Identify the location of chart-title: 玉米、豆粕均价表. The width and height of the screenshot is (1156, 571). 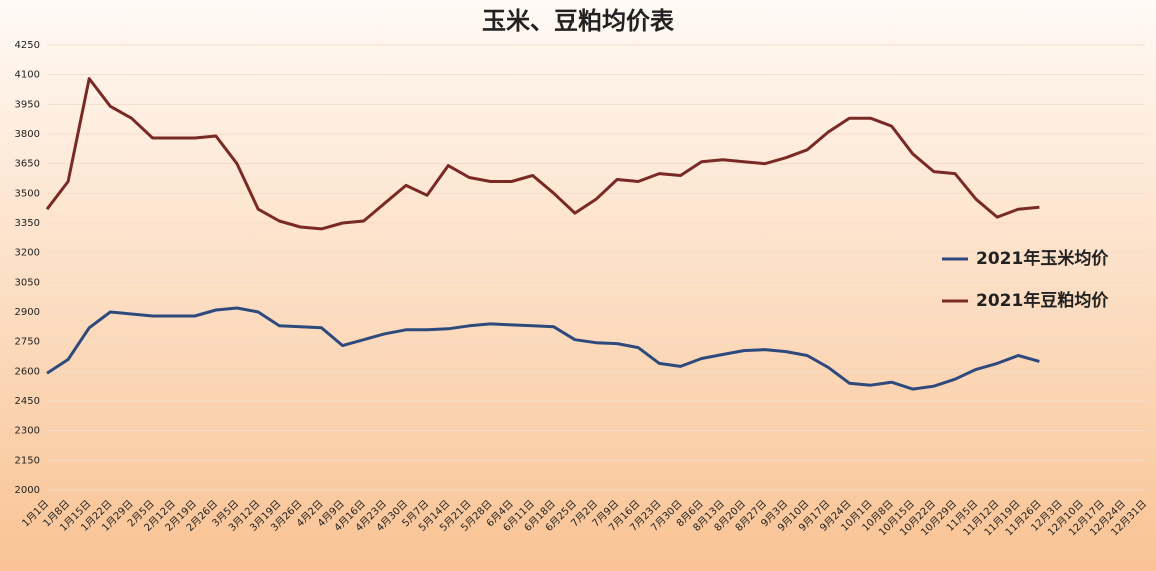
(578, 21).